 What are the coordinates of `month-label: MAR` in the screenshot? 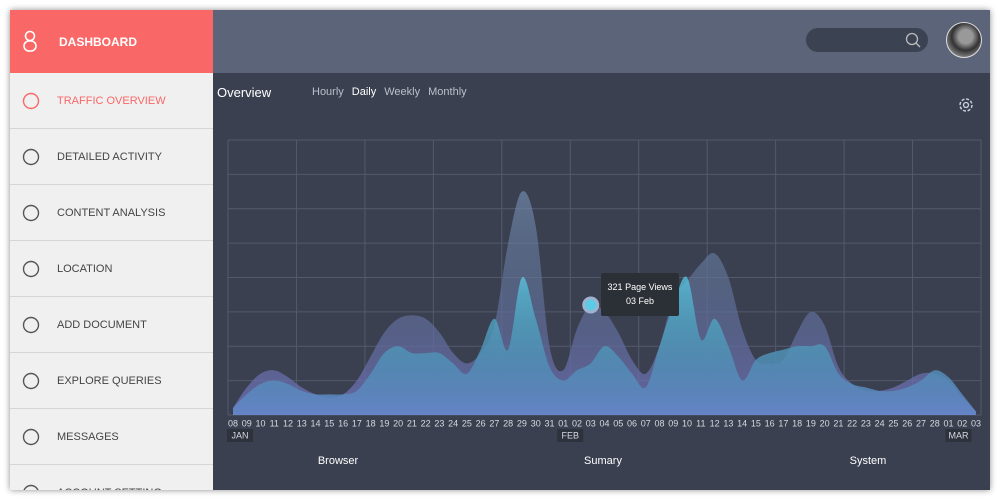 It's located at (958, 435).